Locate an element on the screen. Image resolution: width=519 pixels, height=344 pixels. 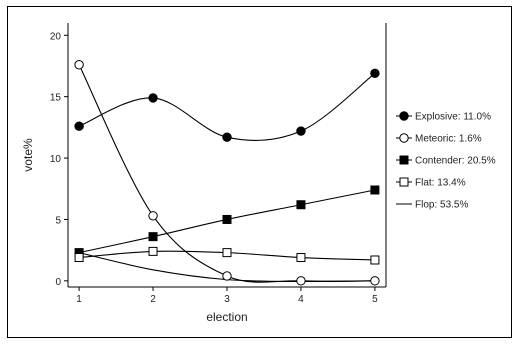
x-axis-label: election is located at coordinates (226, 317).